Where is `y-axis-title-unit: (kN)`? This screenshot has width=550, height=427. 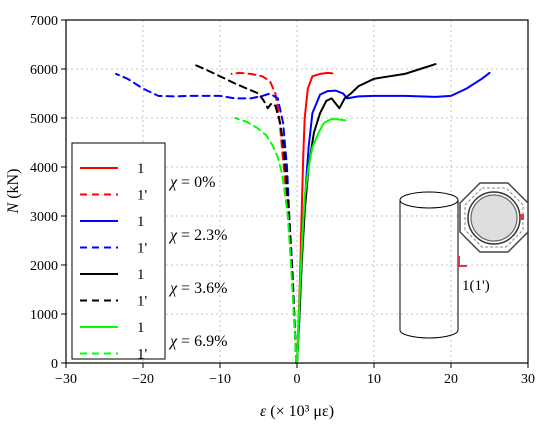 y-axis-title-unit: (kN) is located at coordinates (13, 186).